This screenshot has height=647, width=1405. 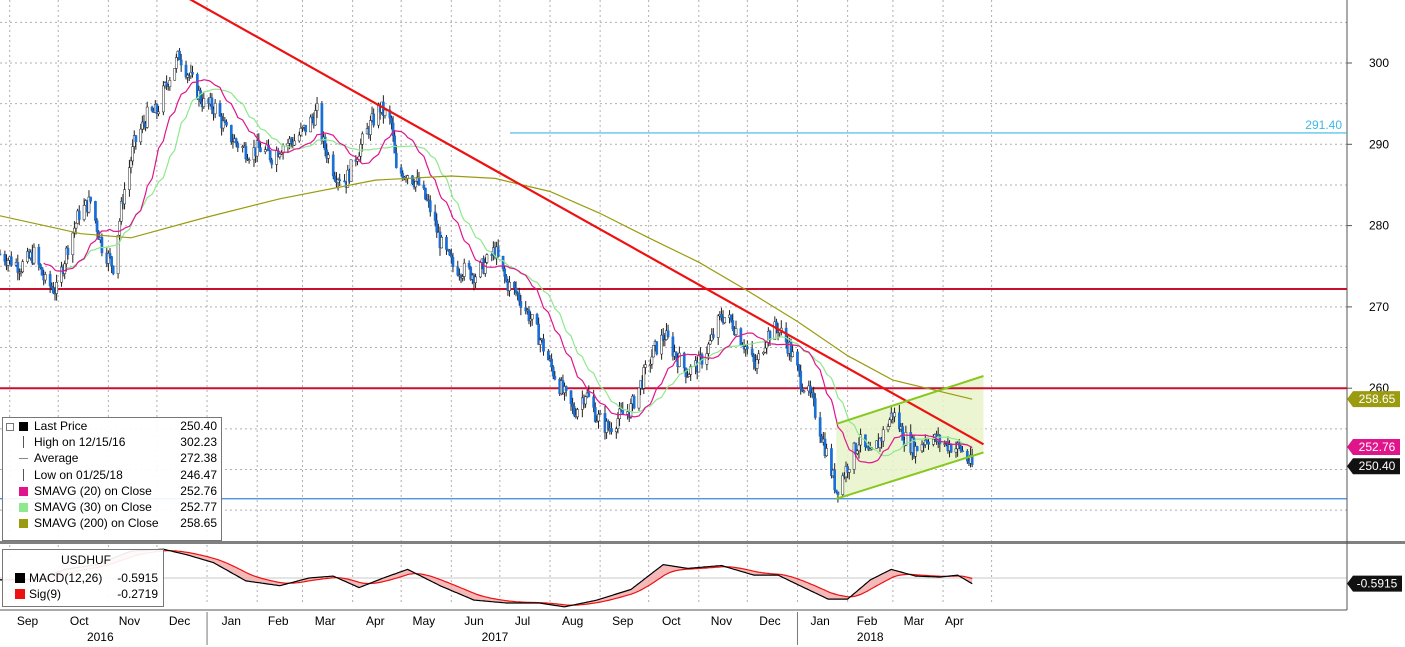 I want to click on macd-tag-shape, so click(x=1374, y=583).